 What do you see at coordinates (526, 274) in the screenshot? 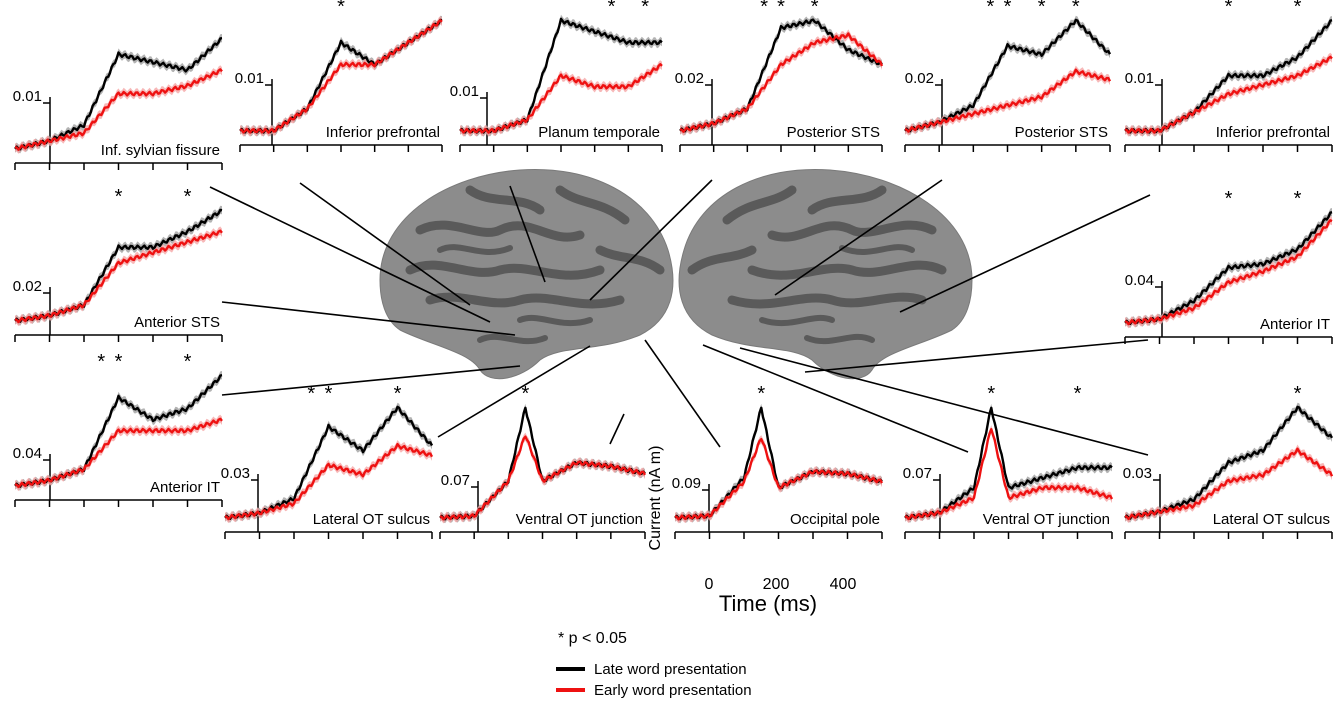
I see `left-hemisphere-image` at bounding box center [526, 274].